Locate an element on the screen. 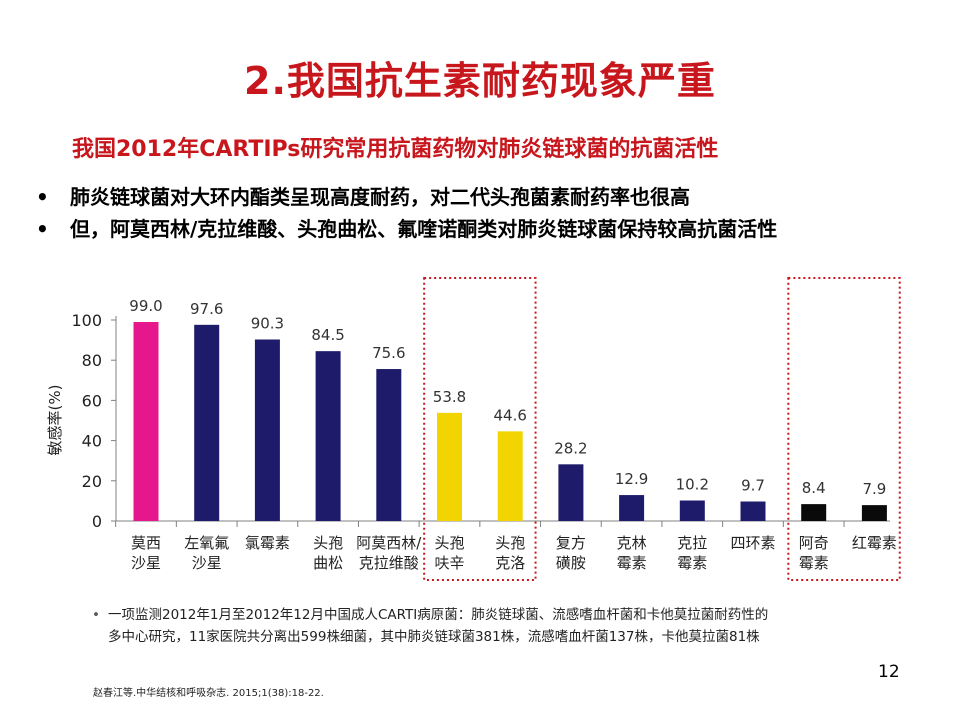 The height and width of the screenshot is (720, 960). bullet-item: • 但，阿莫西林/克拉维酸、头孢曲松、氟喹诺酮类对肺炎链球菌保持较高抗菌活性 is located at coordinates (406, 229).